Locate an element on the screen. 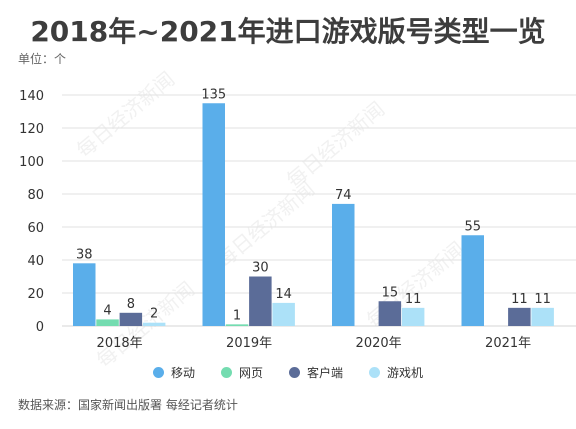 The height and width of the screenshot is (429, 576). data-label: 30 is located at coordinates (260, 268).